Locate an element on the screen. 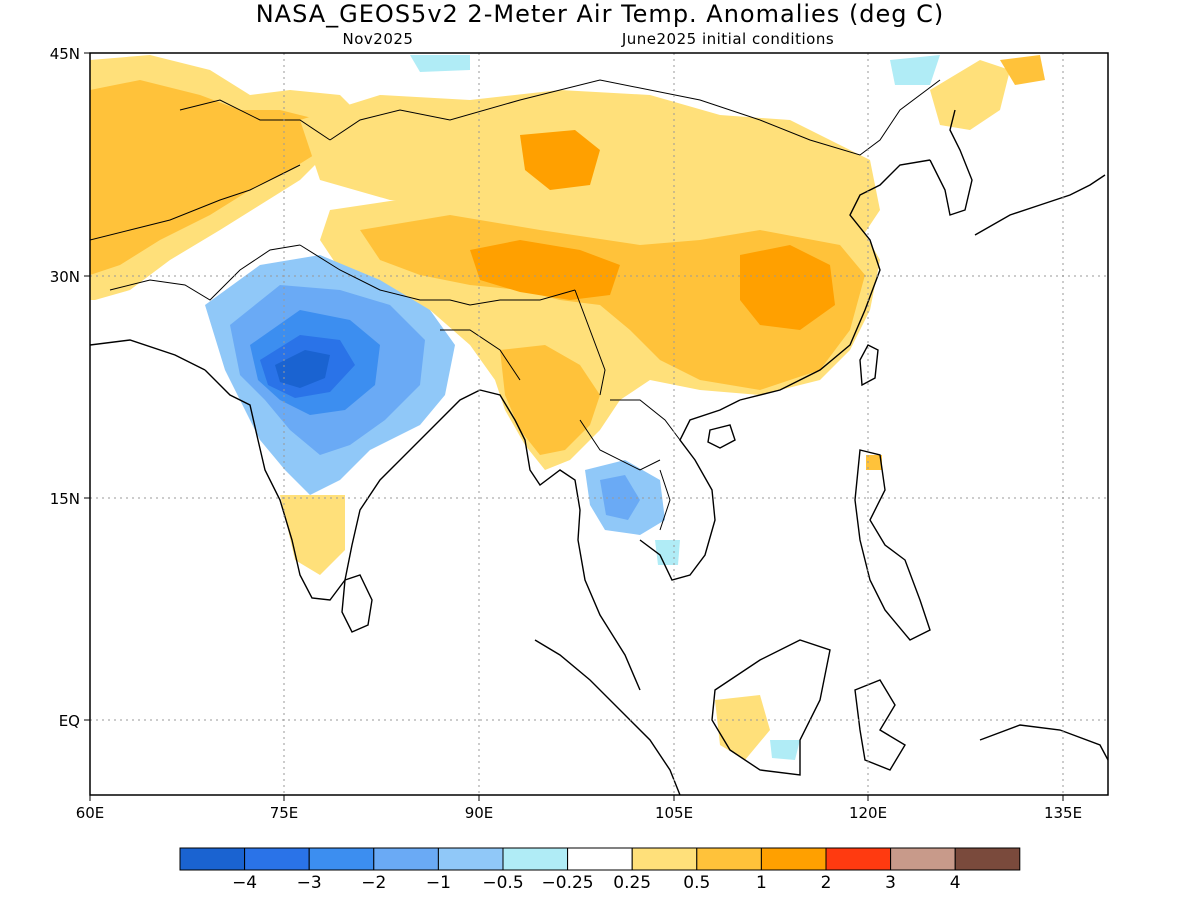 The width and height of the screenshot is (1200, 900). coastline-myanmar is located at coordinates (560, 540).